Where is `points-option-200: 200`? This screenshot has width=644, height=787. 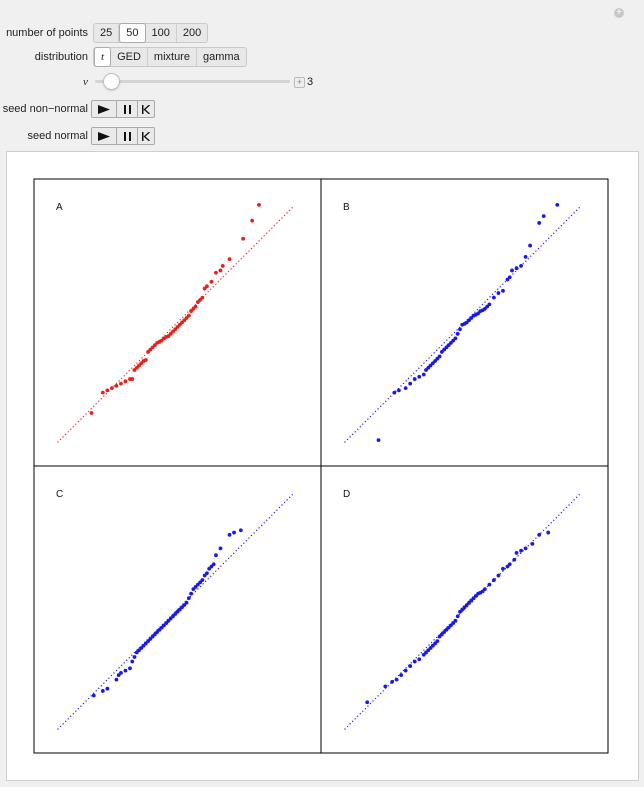
points-option-200: 200 is located at coordinates (192, 33).